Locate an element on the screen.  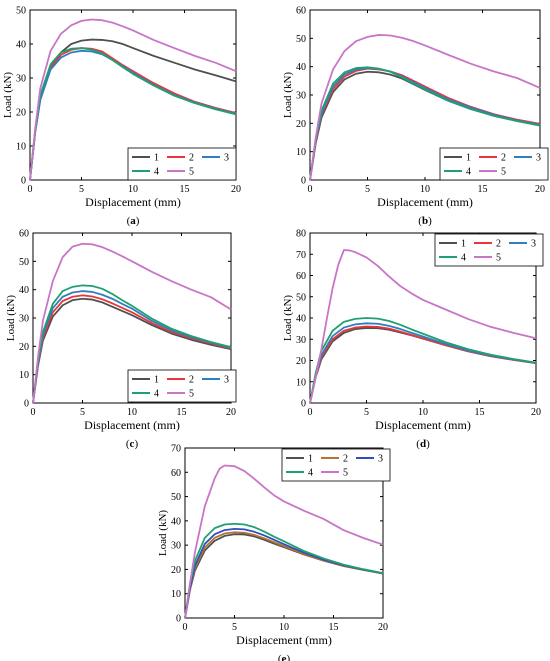
panel-label: (a) is located at coordinates (133, 221).